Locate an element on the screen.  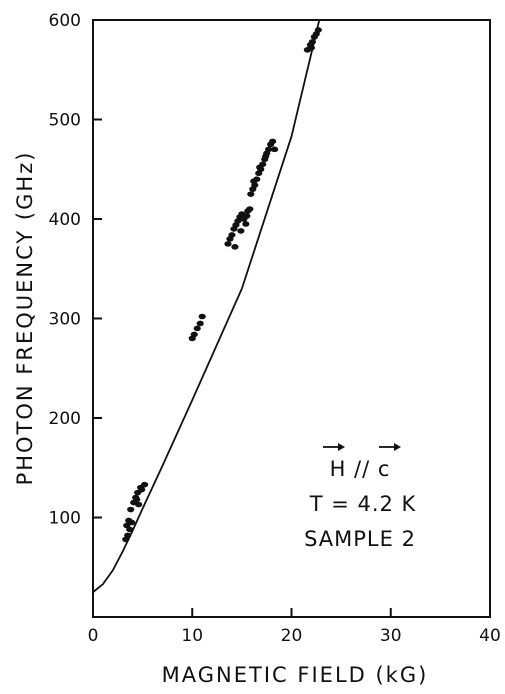
x-tick-label: 10 is located at coordinates (192, 636).